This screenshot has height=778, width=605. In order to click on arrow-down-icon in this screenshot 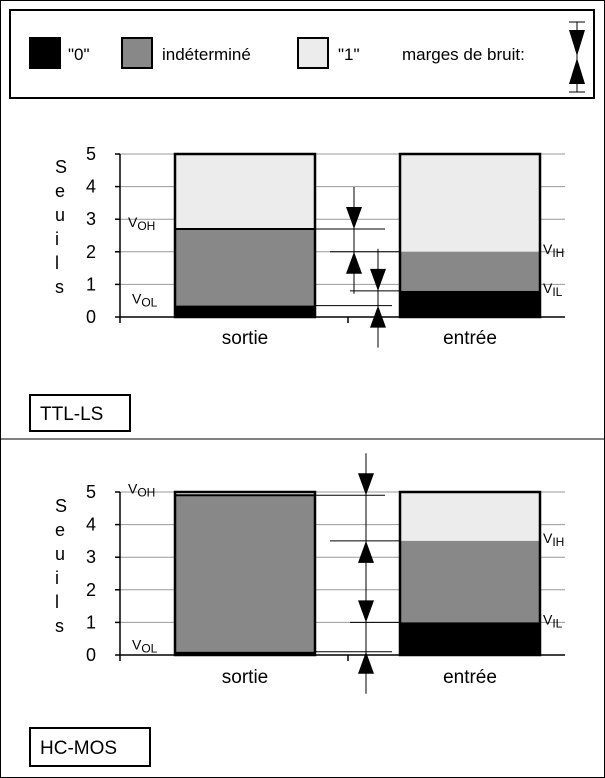, I will do `click(577, 43)`.